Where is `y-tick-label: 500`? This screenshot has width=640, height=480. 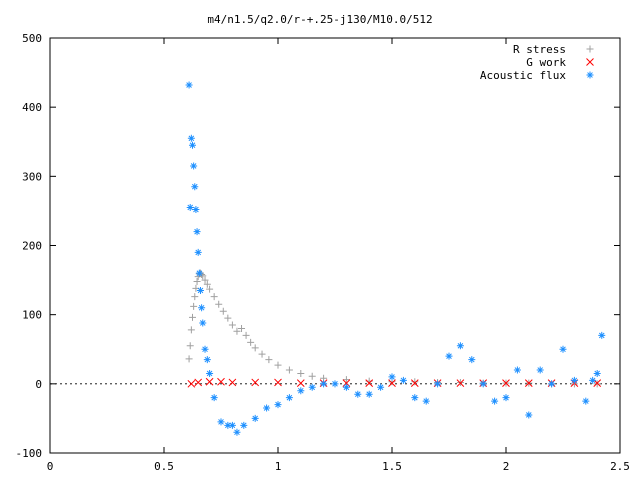
y-tick-label: 500 is located at coordinates (32, 38).